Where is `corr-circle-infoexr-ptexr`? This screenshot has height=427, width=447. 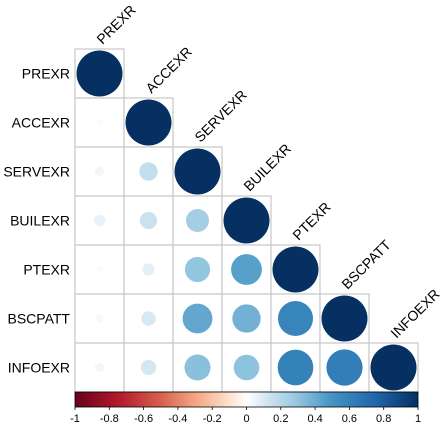 corr-circle-infoexr-ptexr is located at coordinates (295, 367).